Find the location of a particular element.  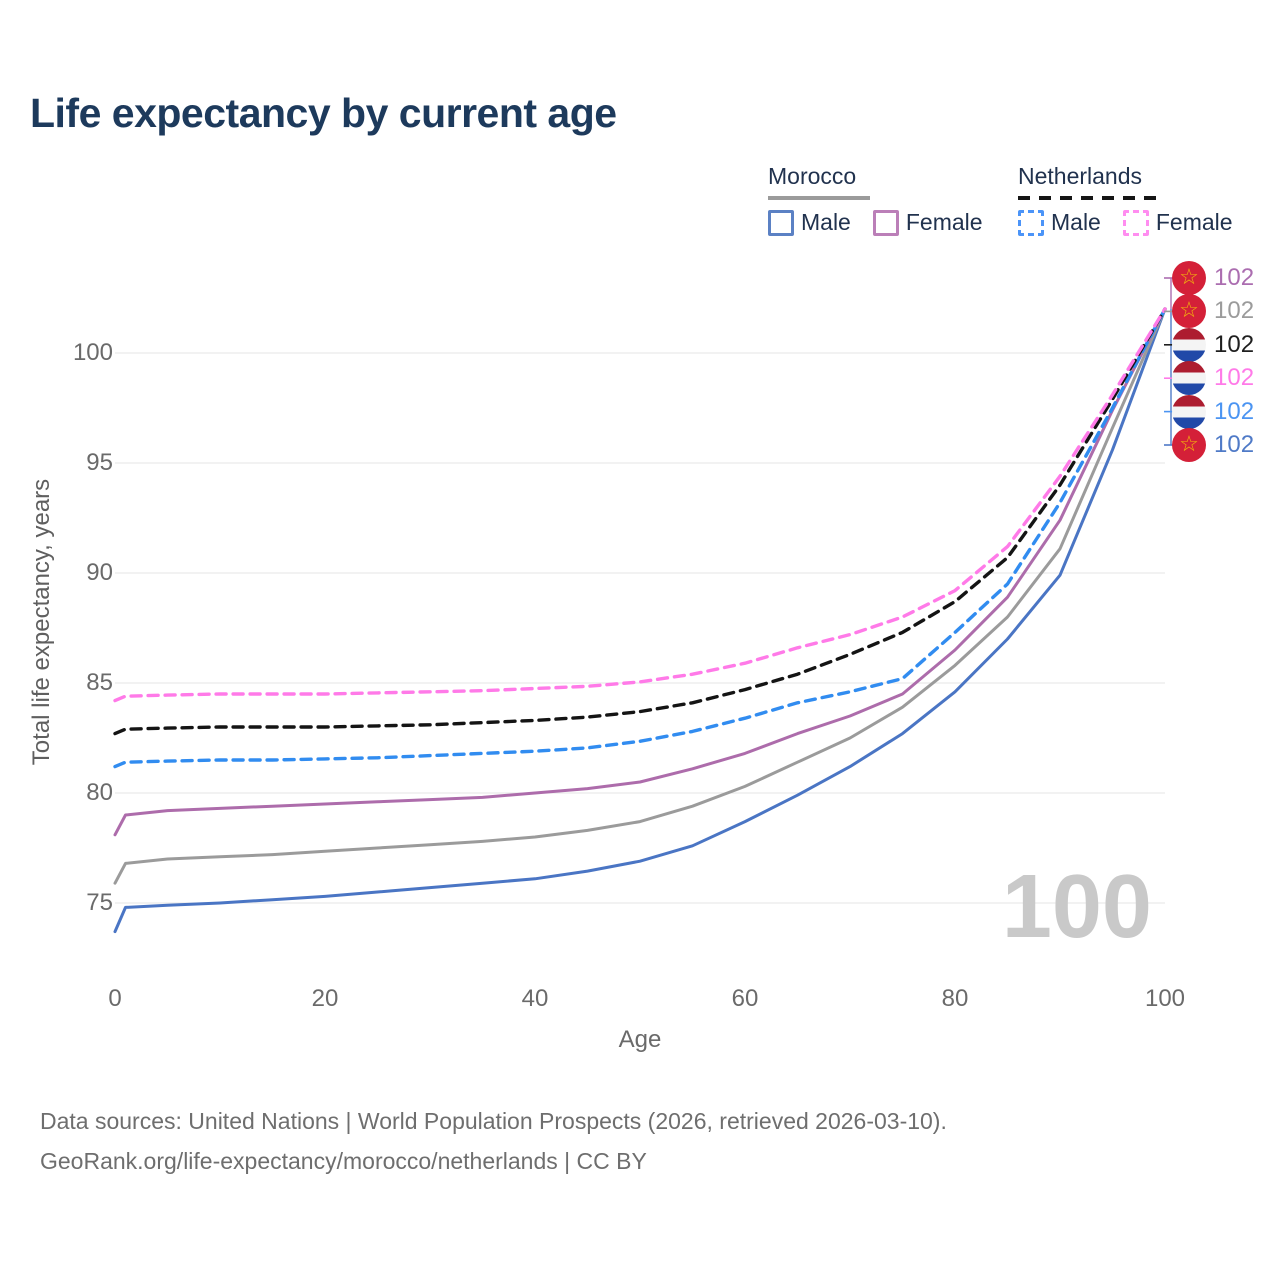

y-tick-label: 85 is located at coordinates (99, 682).